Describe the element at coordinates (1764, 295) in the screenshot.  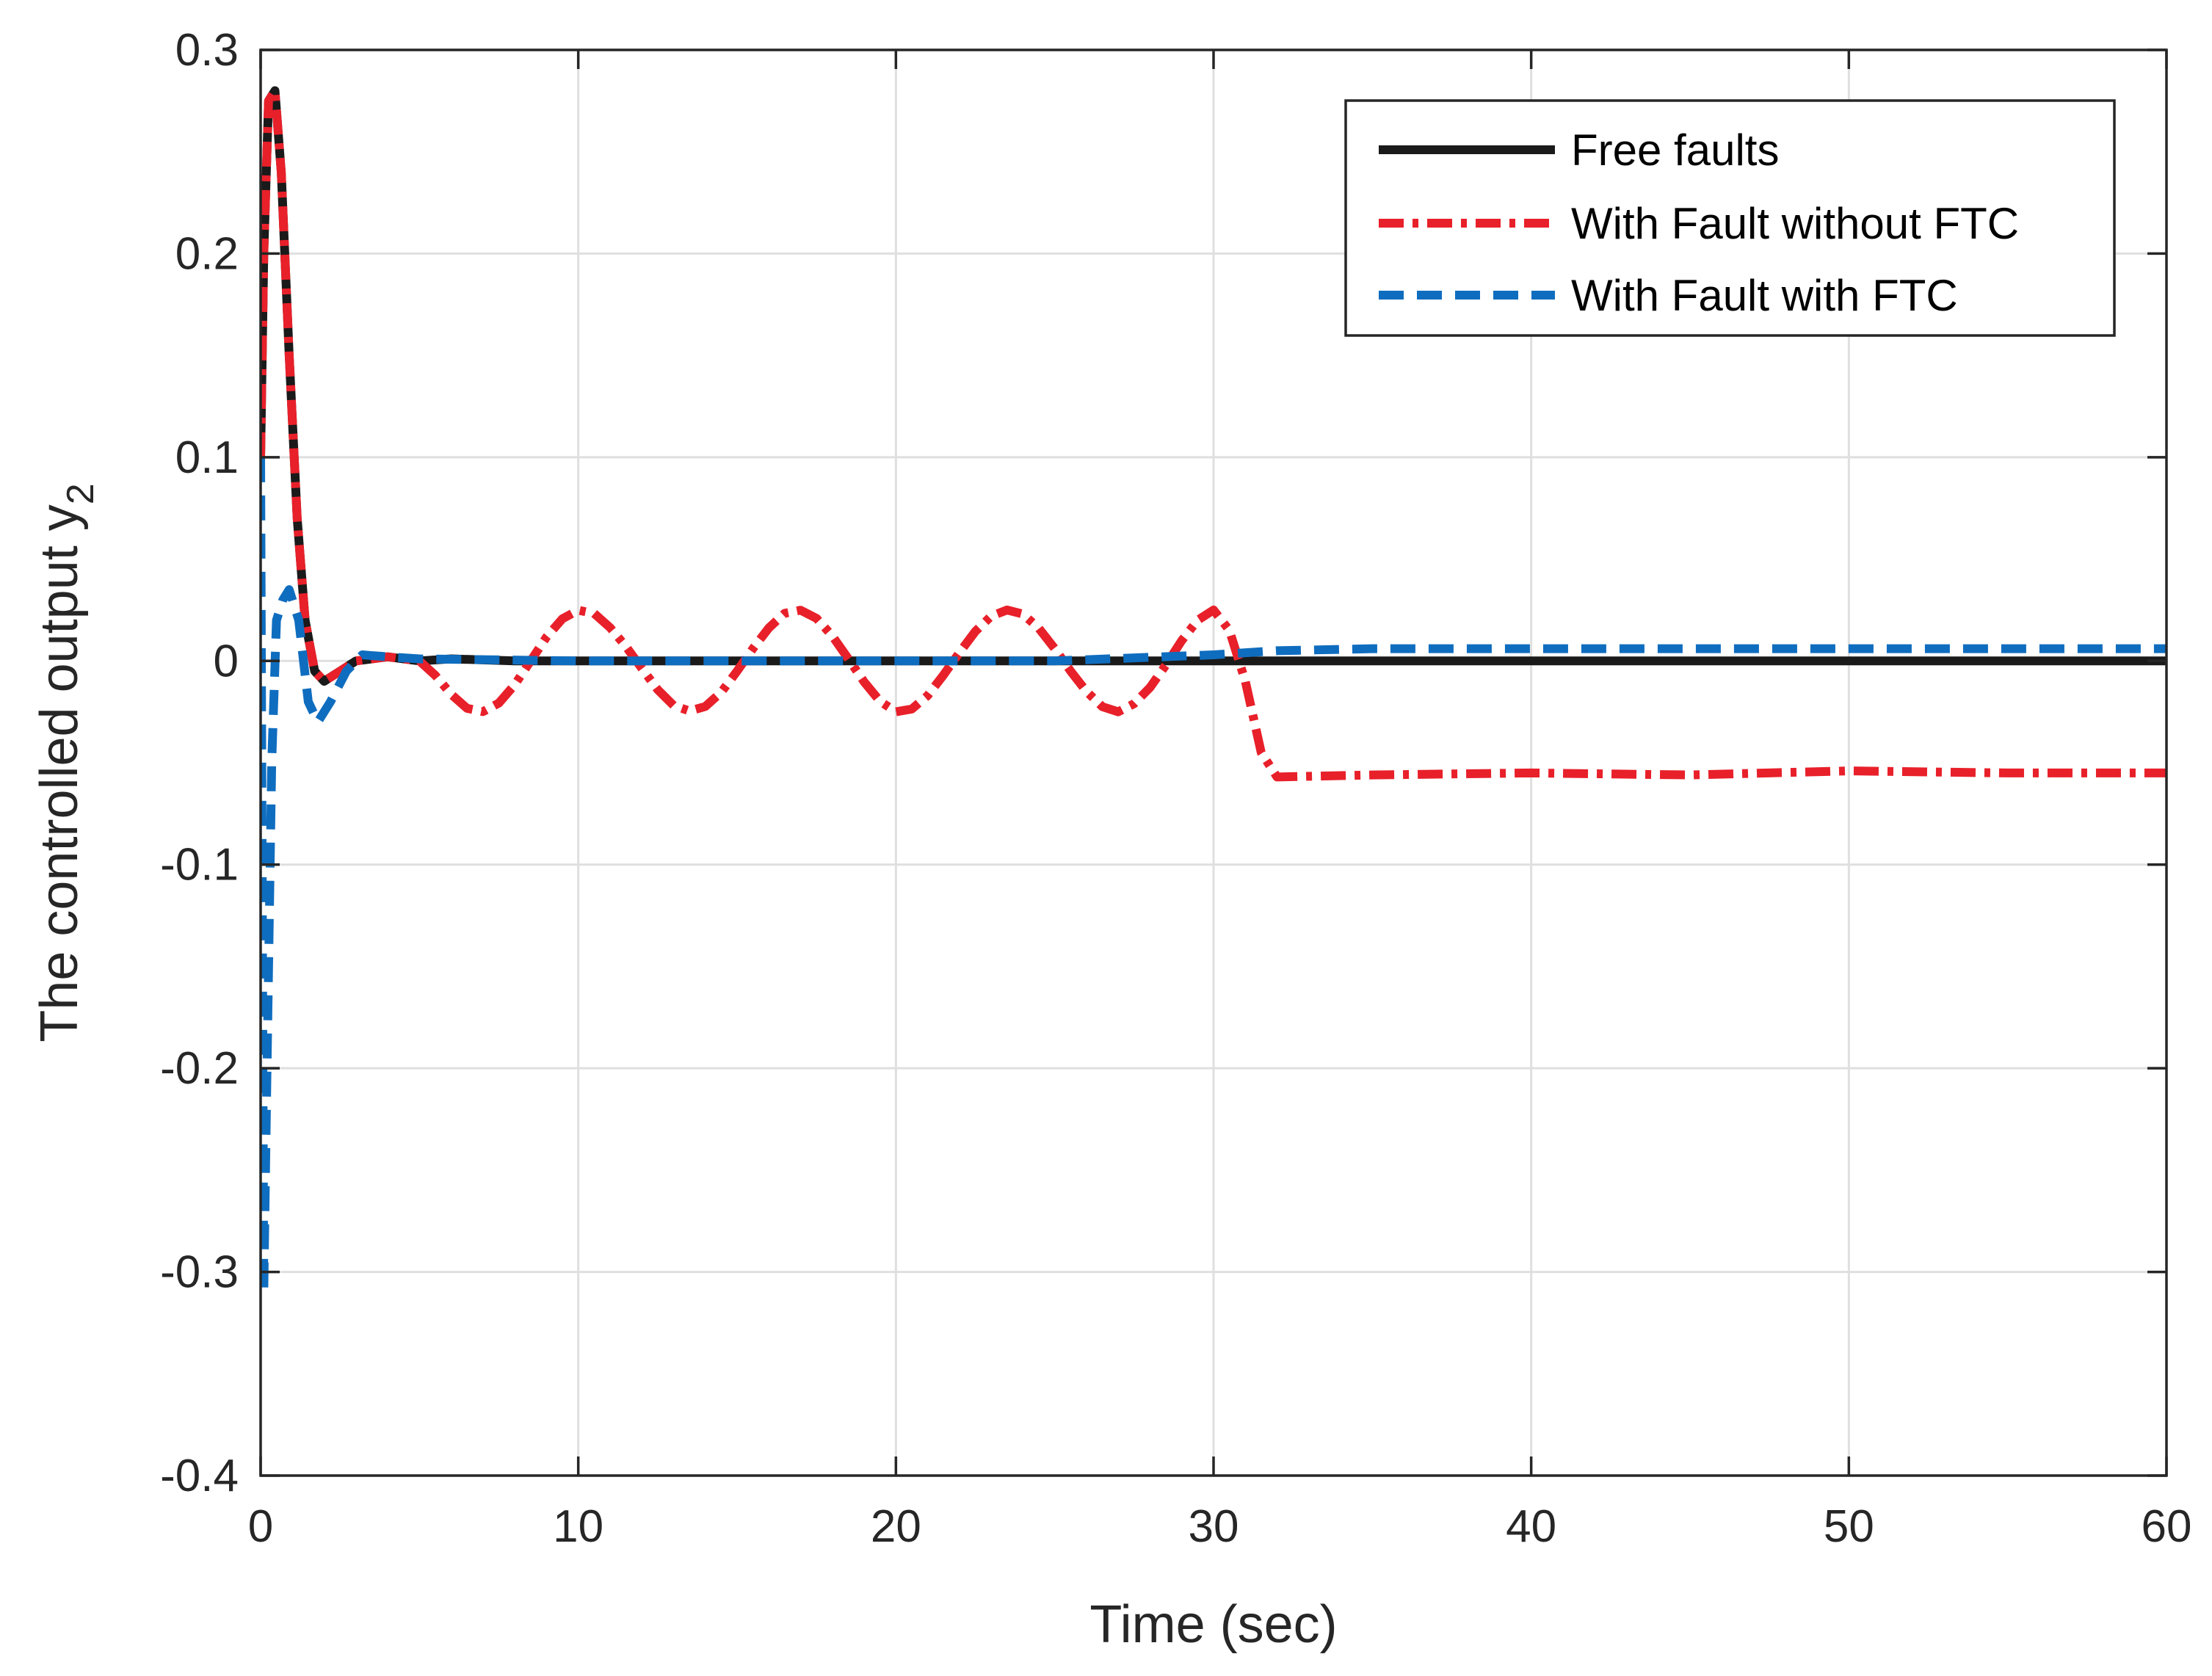
I see `legend-label-3: With Fault with FTC` at that location.